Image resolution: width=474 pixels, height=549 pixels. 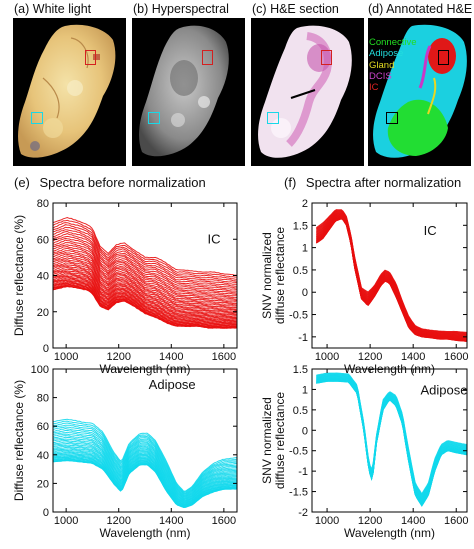 I want to click on legend-gland: Gland, so click(x=382, y=65).